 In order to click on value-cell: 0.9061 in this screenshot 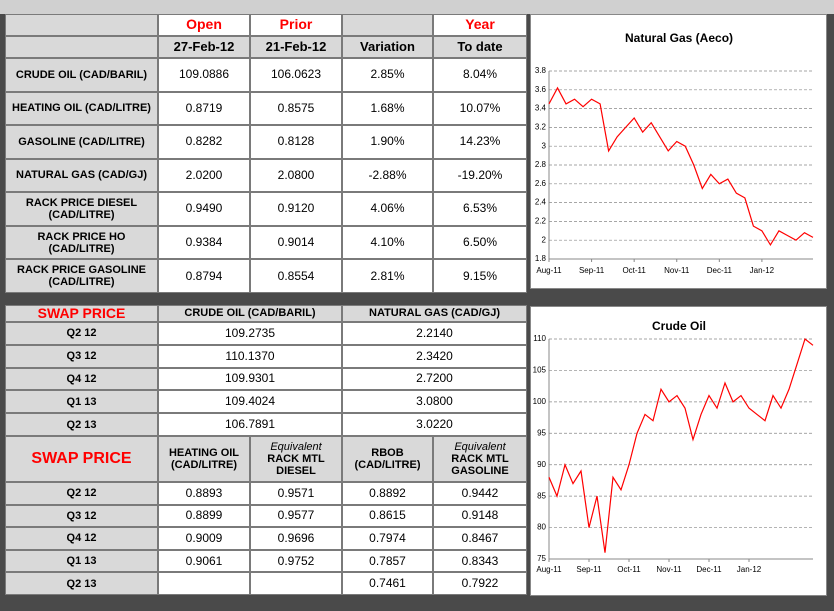, I will do `click(204, 561)`.